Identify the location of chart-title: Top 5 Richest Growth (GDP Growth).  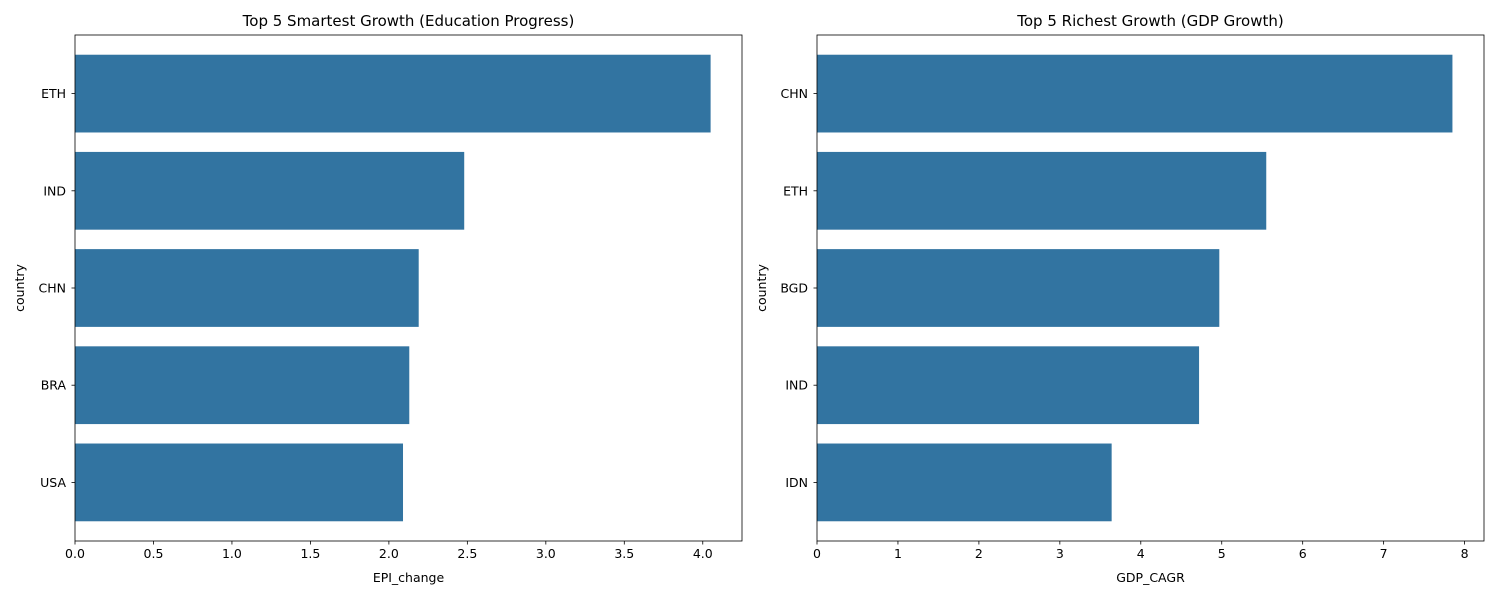
(1149, 21).